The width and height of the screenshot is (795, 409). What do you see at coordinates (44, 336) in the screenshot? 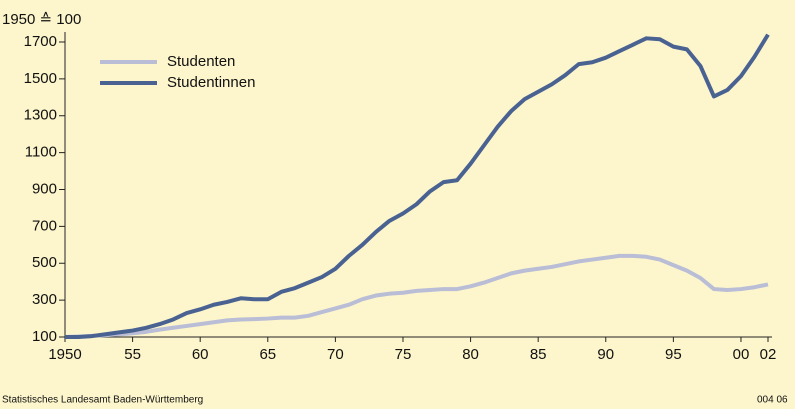
I see `y-tick-label: 100` at bounding box center [44, 336].